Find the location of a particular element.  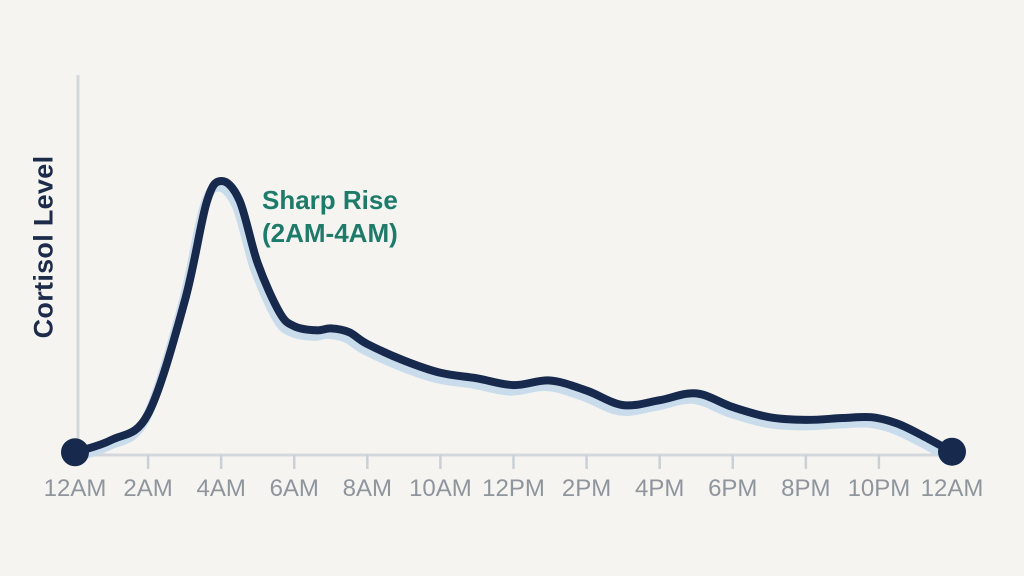

x-tick-label: 2AM is located at coordinates (147, 488).